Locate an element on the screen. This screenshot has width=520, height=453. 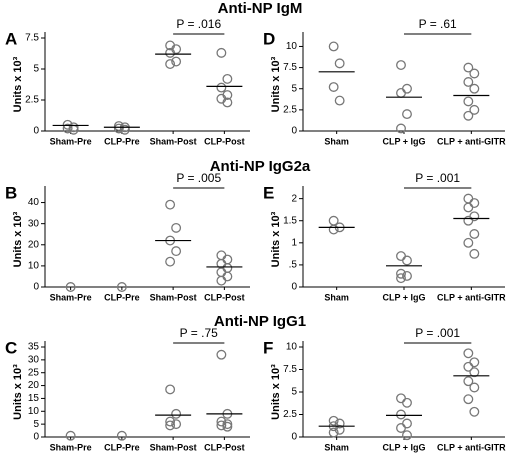
panel-letter: C is located at coordinates (11, 347).